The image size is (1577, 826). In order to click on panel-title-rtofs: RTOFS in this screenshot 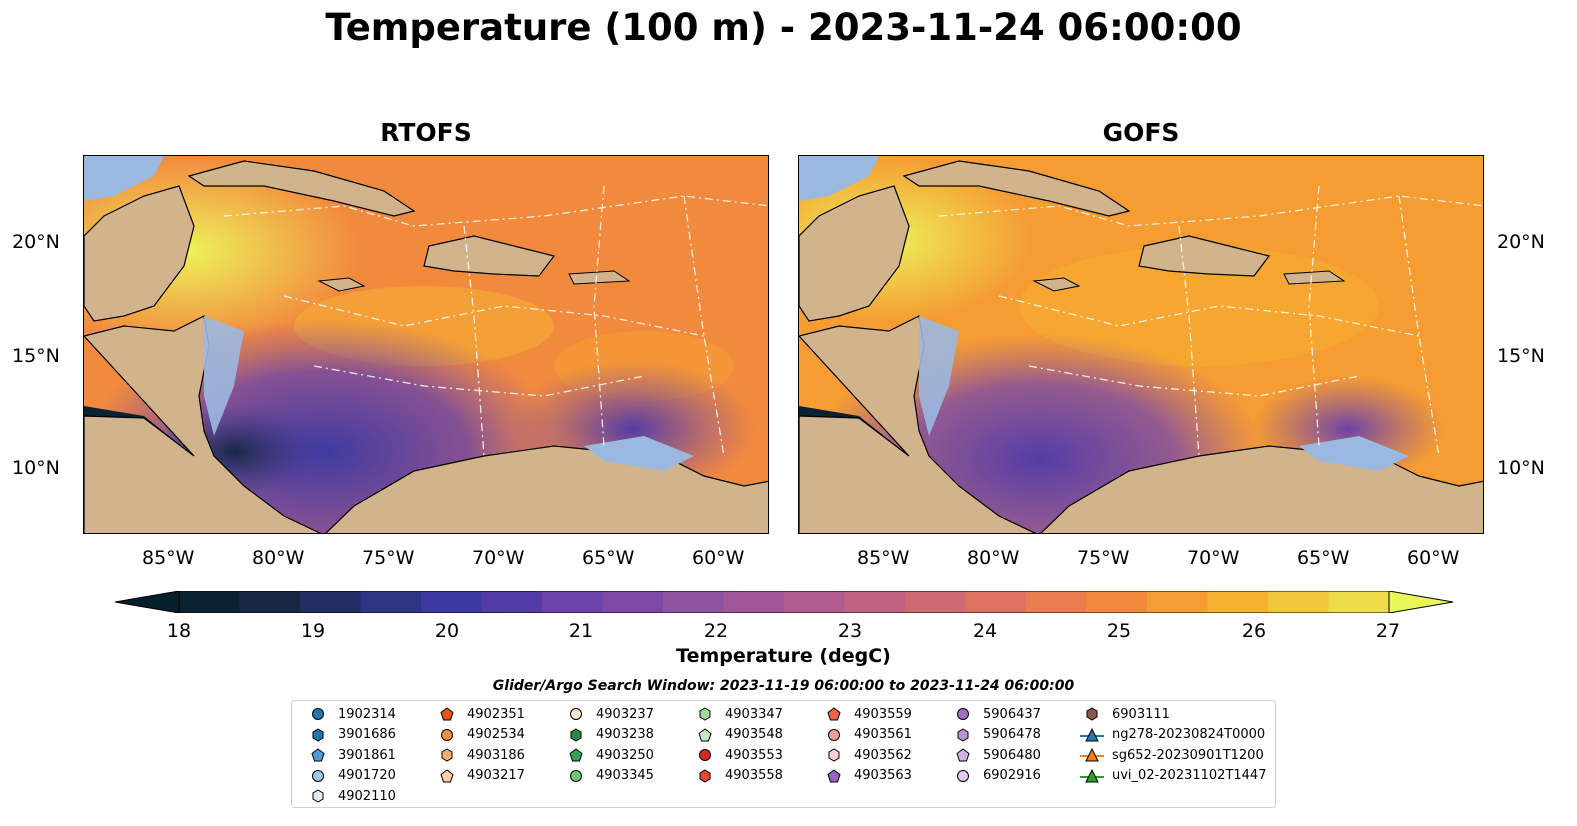, I will do `click(426, 132)`.